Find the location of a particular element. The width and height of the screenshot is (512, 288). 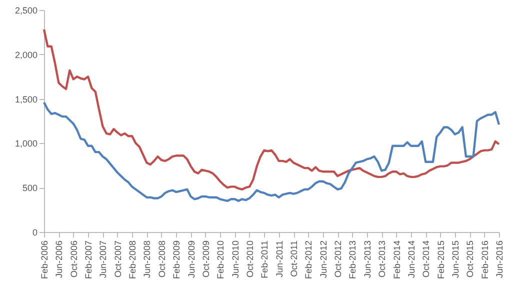

x-tick-label: Oct-2015 is located at coordinates (470, 259).